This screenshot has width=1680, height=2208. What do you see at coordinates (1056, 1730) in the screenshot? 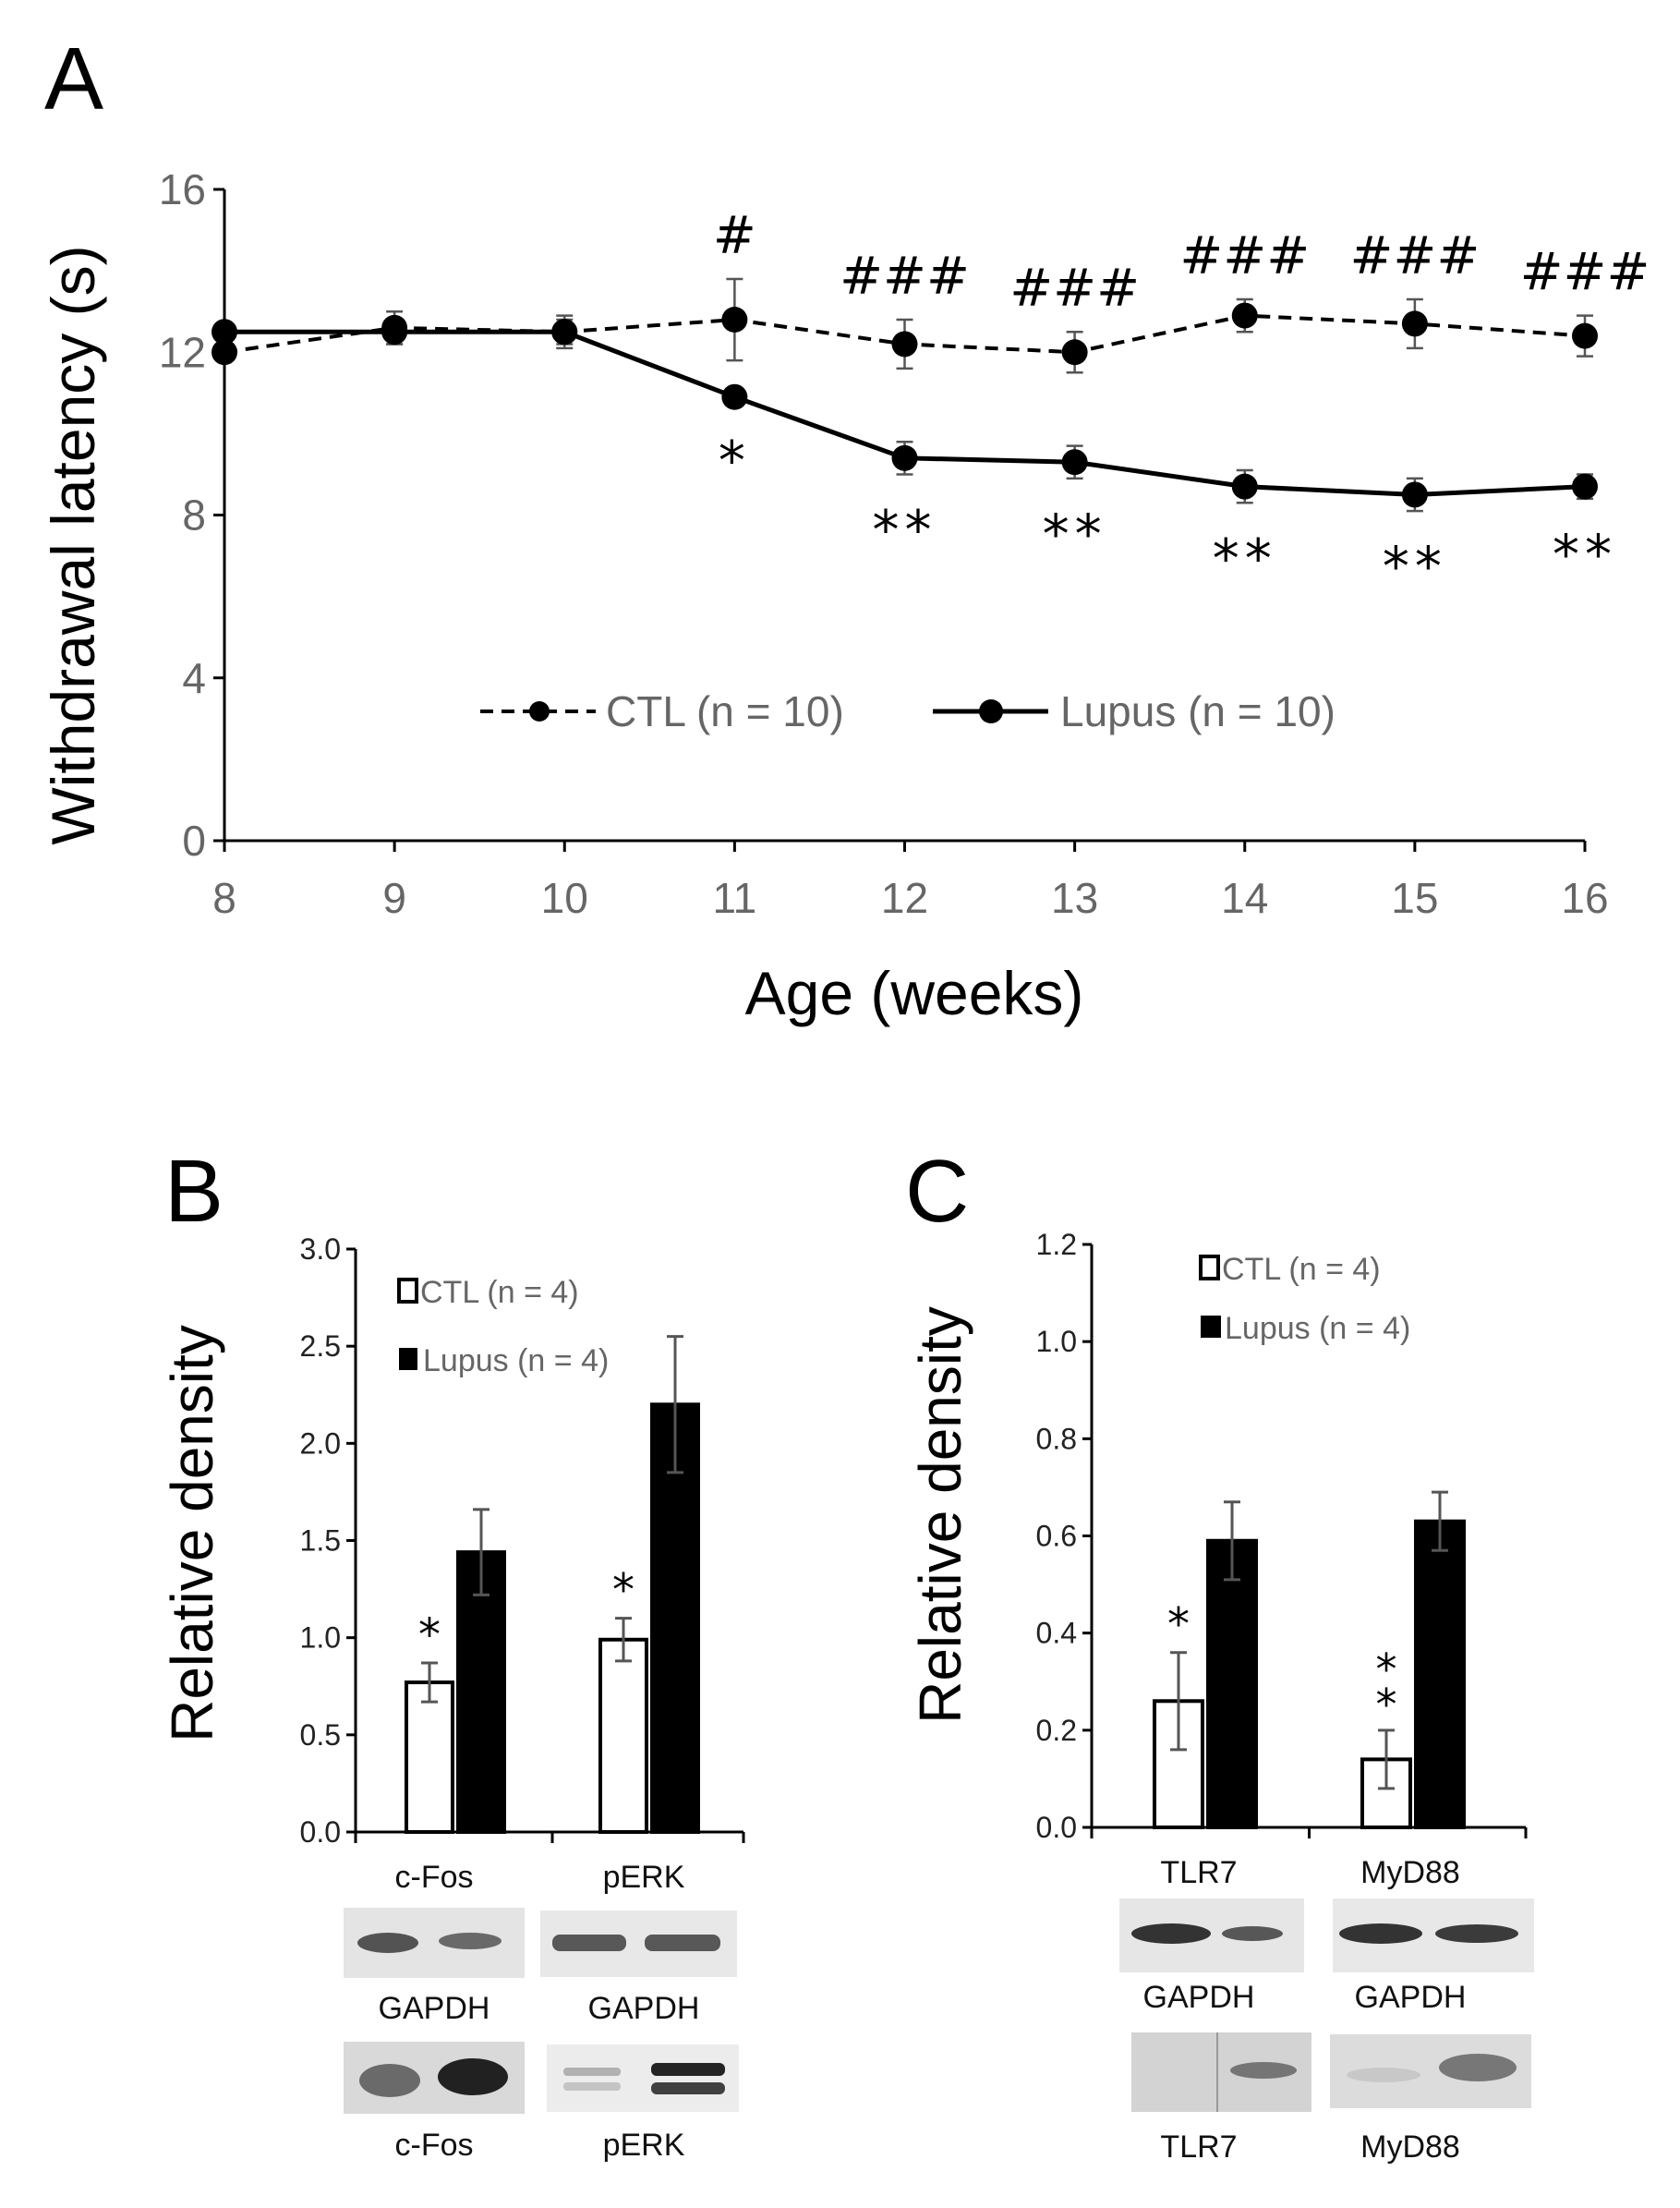
I see `y-tick-label: 0.2` at bounding box center [1056, 1730].